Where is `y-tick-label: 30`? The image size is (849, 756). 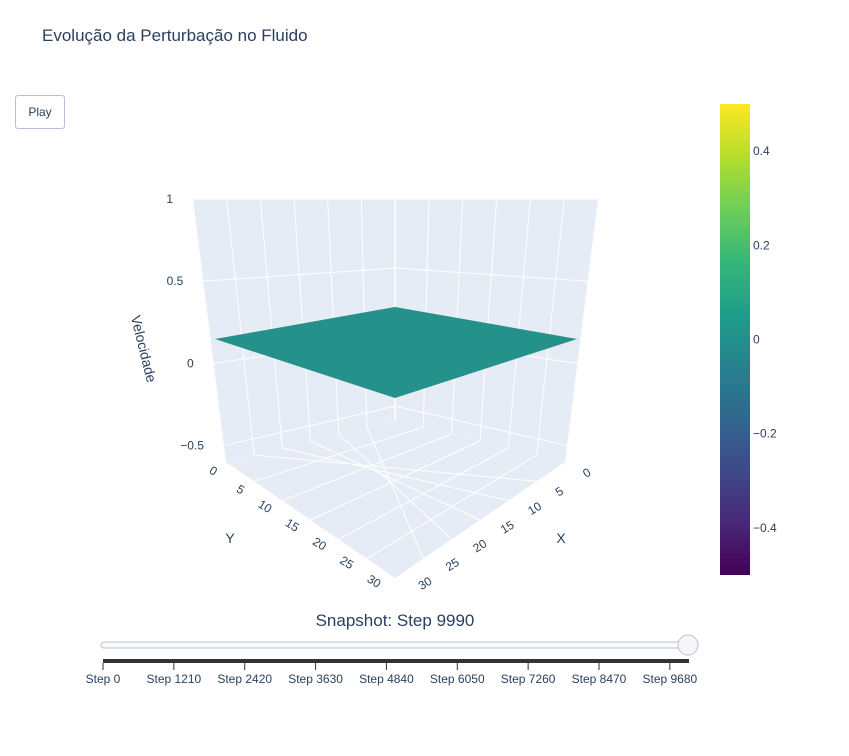
y-tick-label: 30 is located at coordinates (374, 581).